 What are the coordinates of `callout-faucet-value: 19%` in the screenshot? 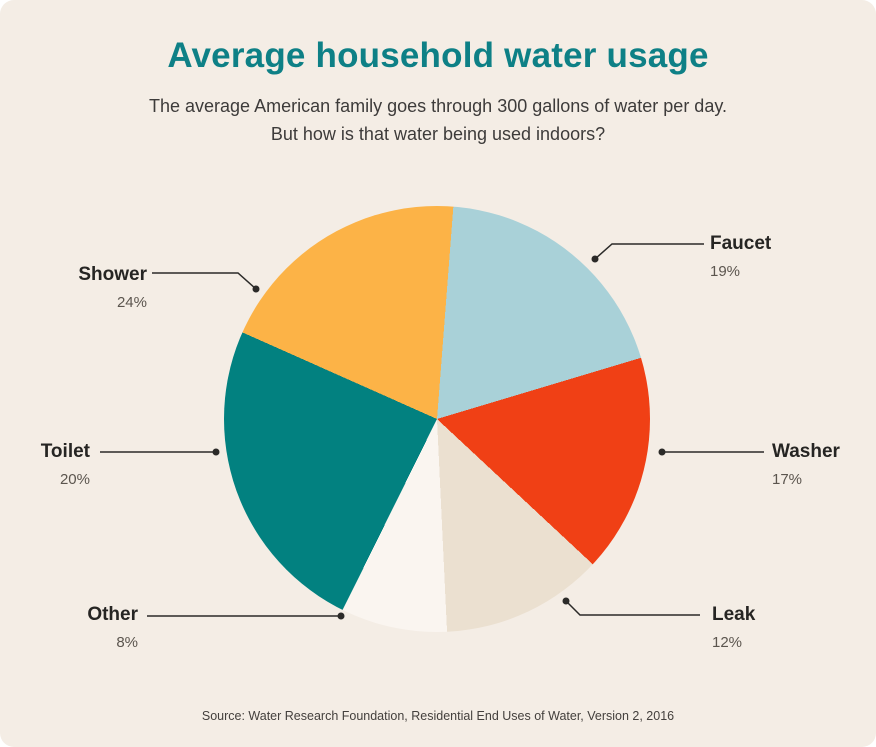 It's located at (725, 271).